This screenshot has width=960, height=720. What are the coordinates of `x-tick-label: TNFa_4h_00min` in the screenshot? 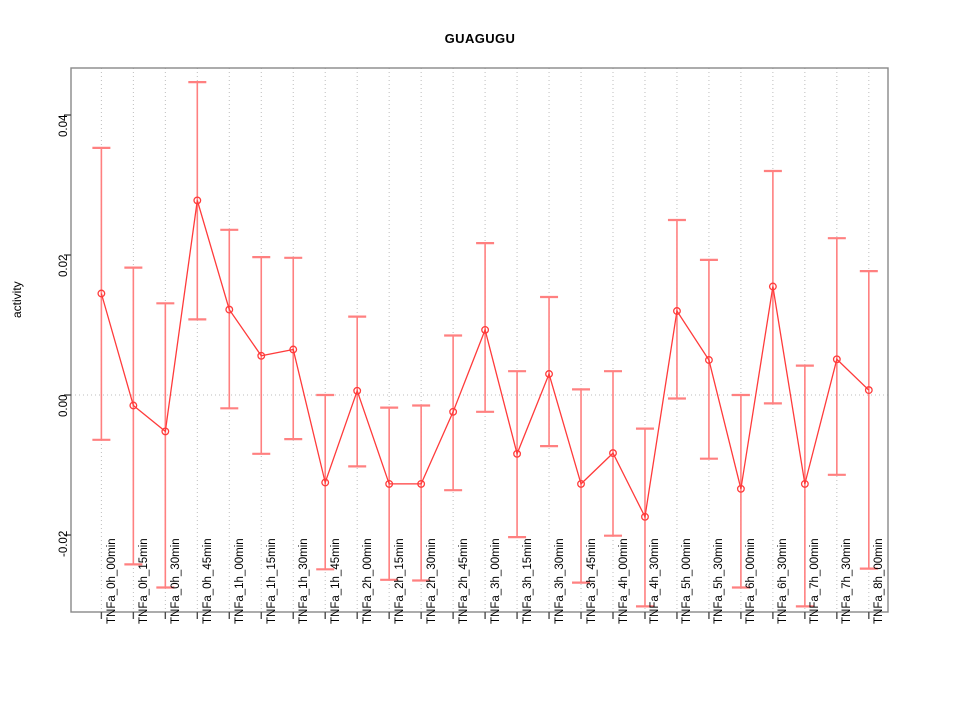 It's located at (623, 581).